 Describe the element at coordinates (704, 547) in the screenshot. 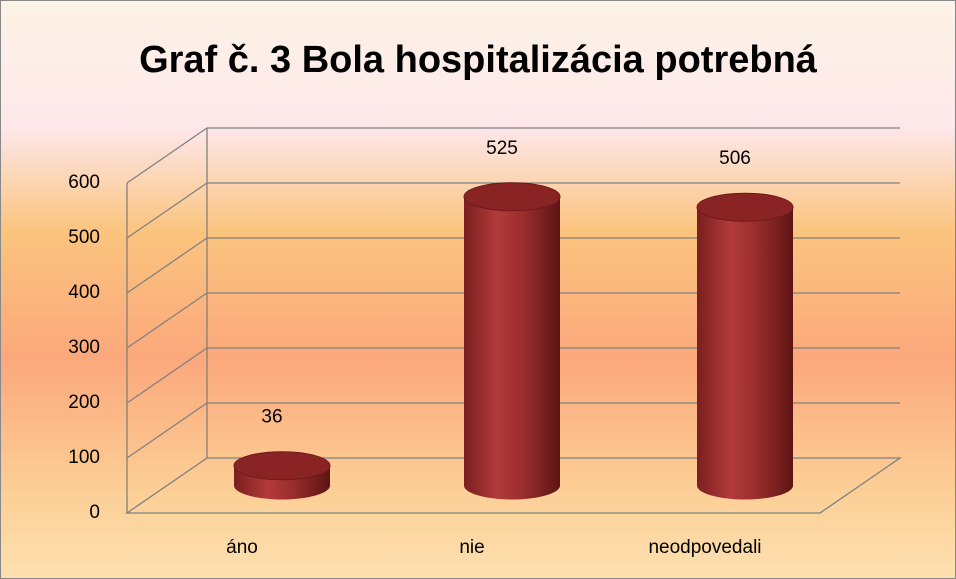

I see `x-tick-label: neodpovedali` at that location.